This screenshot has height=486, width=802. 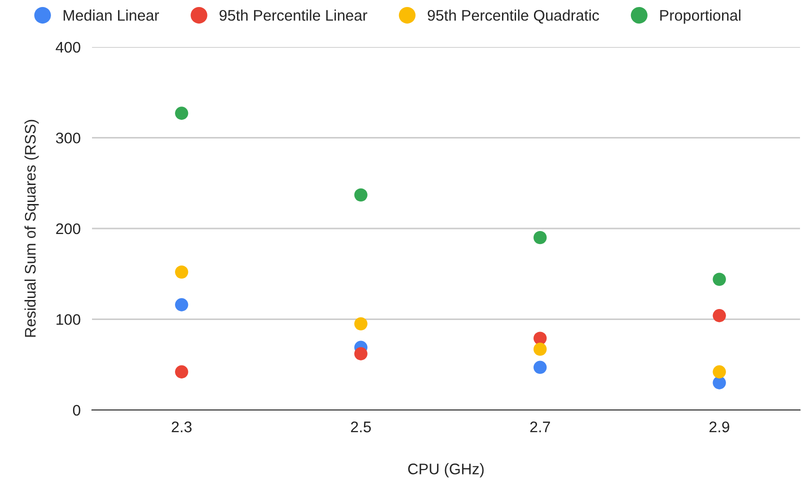 I want to click on legend-label: Proportional, so click(x=700, y=17).